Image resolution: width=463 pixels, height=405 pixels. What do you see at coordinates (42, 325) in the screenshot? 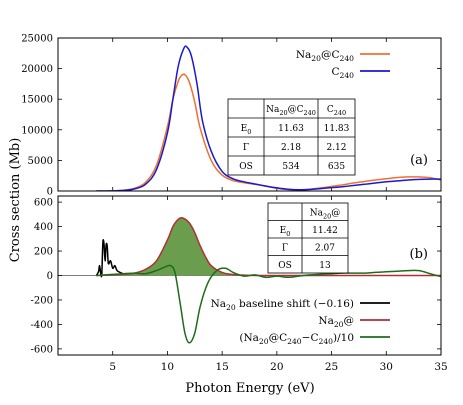
I see `y-tick-label: -400` at bounding box center [42, 325].